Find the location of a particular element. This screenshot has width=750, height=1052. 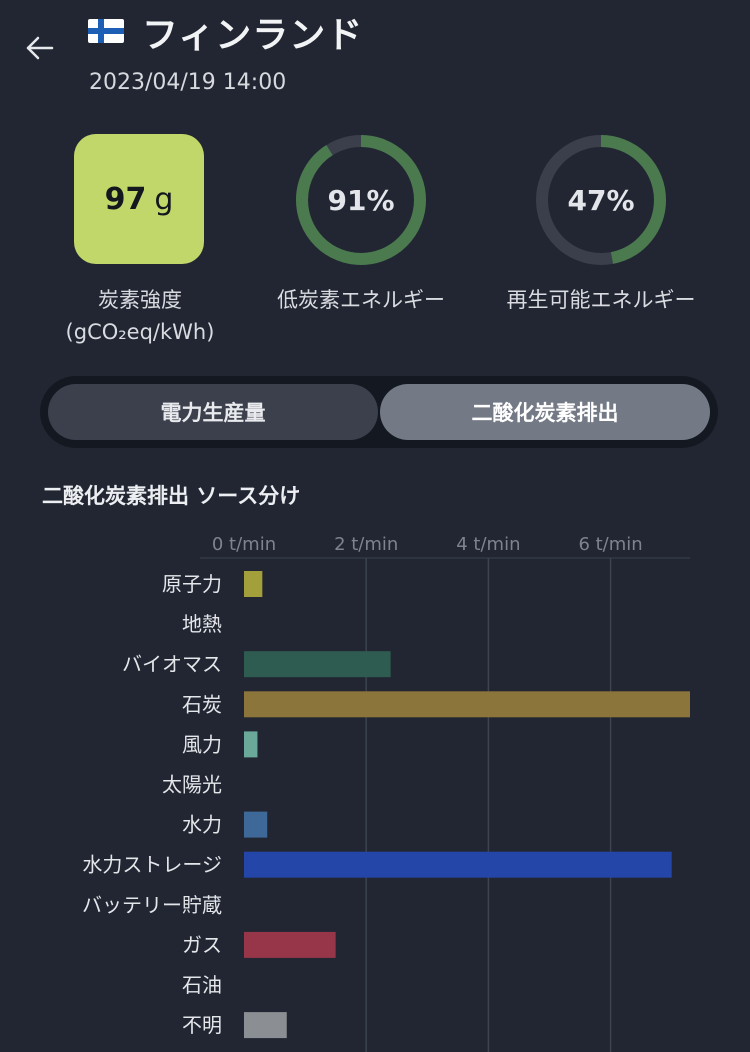

chart-category-label: 水力ストレージ is located at coordinates (152, 865).